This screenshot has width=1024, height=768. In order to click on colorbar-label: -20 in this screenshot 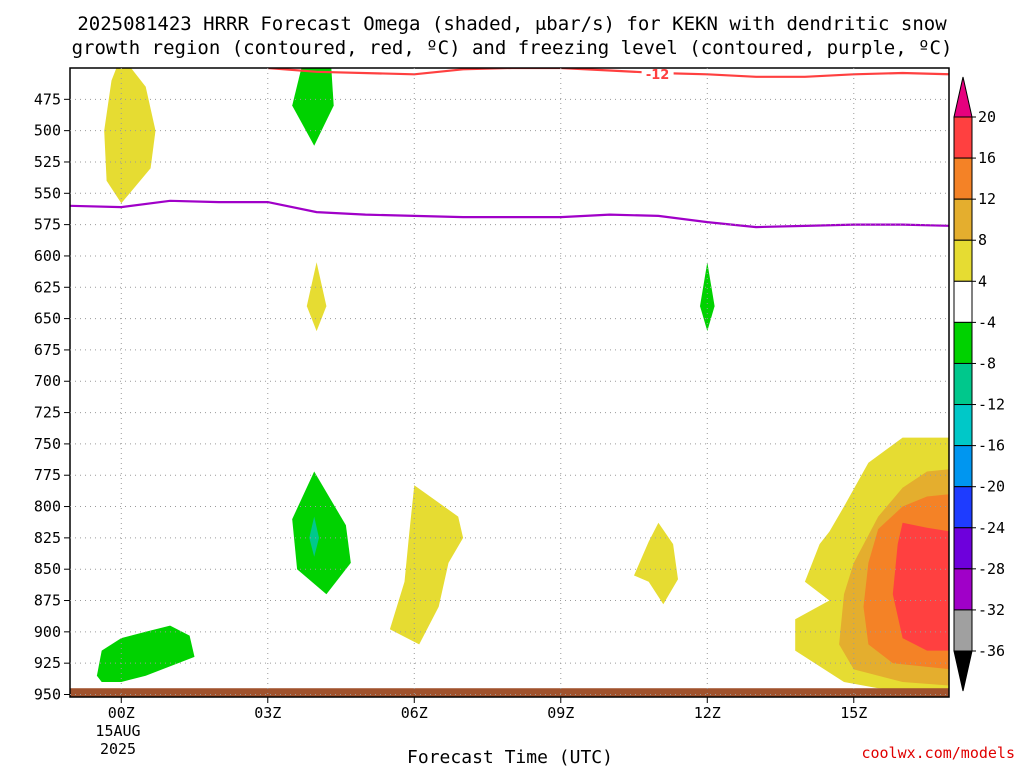, I will do `click(991, 487)`.